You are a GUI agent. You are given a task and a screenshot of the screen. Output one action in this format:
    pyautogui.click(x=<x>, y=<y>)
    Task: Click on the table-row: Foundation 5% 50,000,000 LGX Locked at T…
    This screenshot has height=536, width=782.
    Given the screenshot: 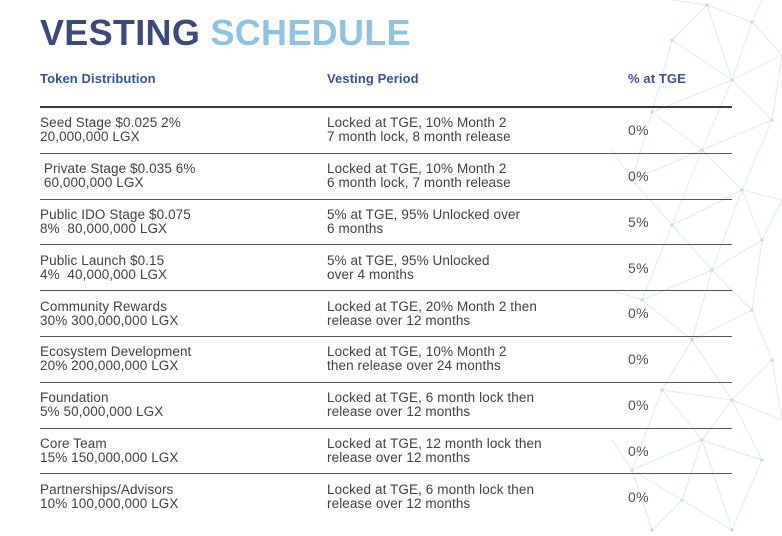 What is the action you would take?
    pyautogui.click(x=386, y=406)
    